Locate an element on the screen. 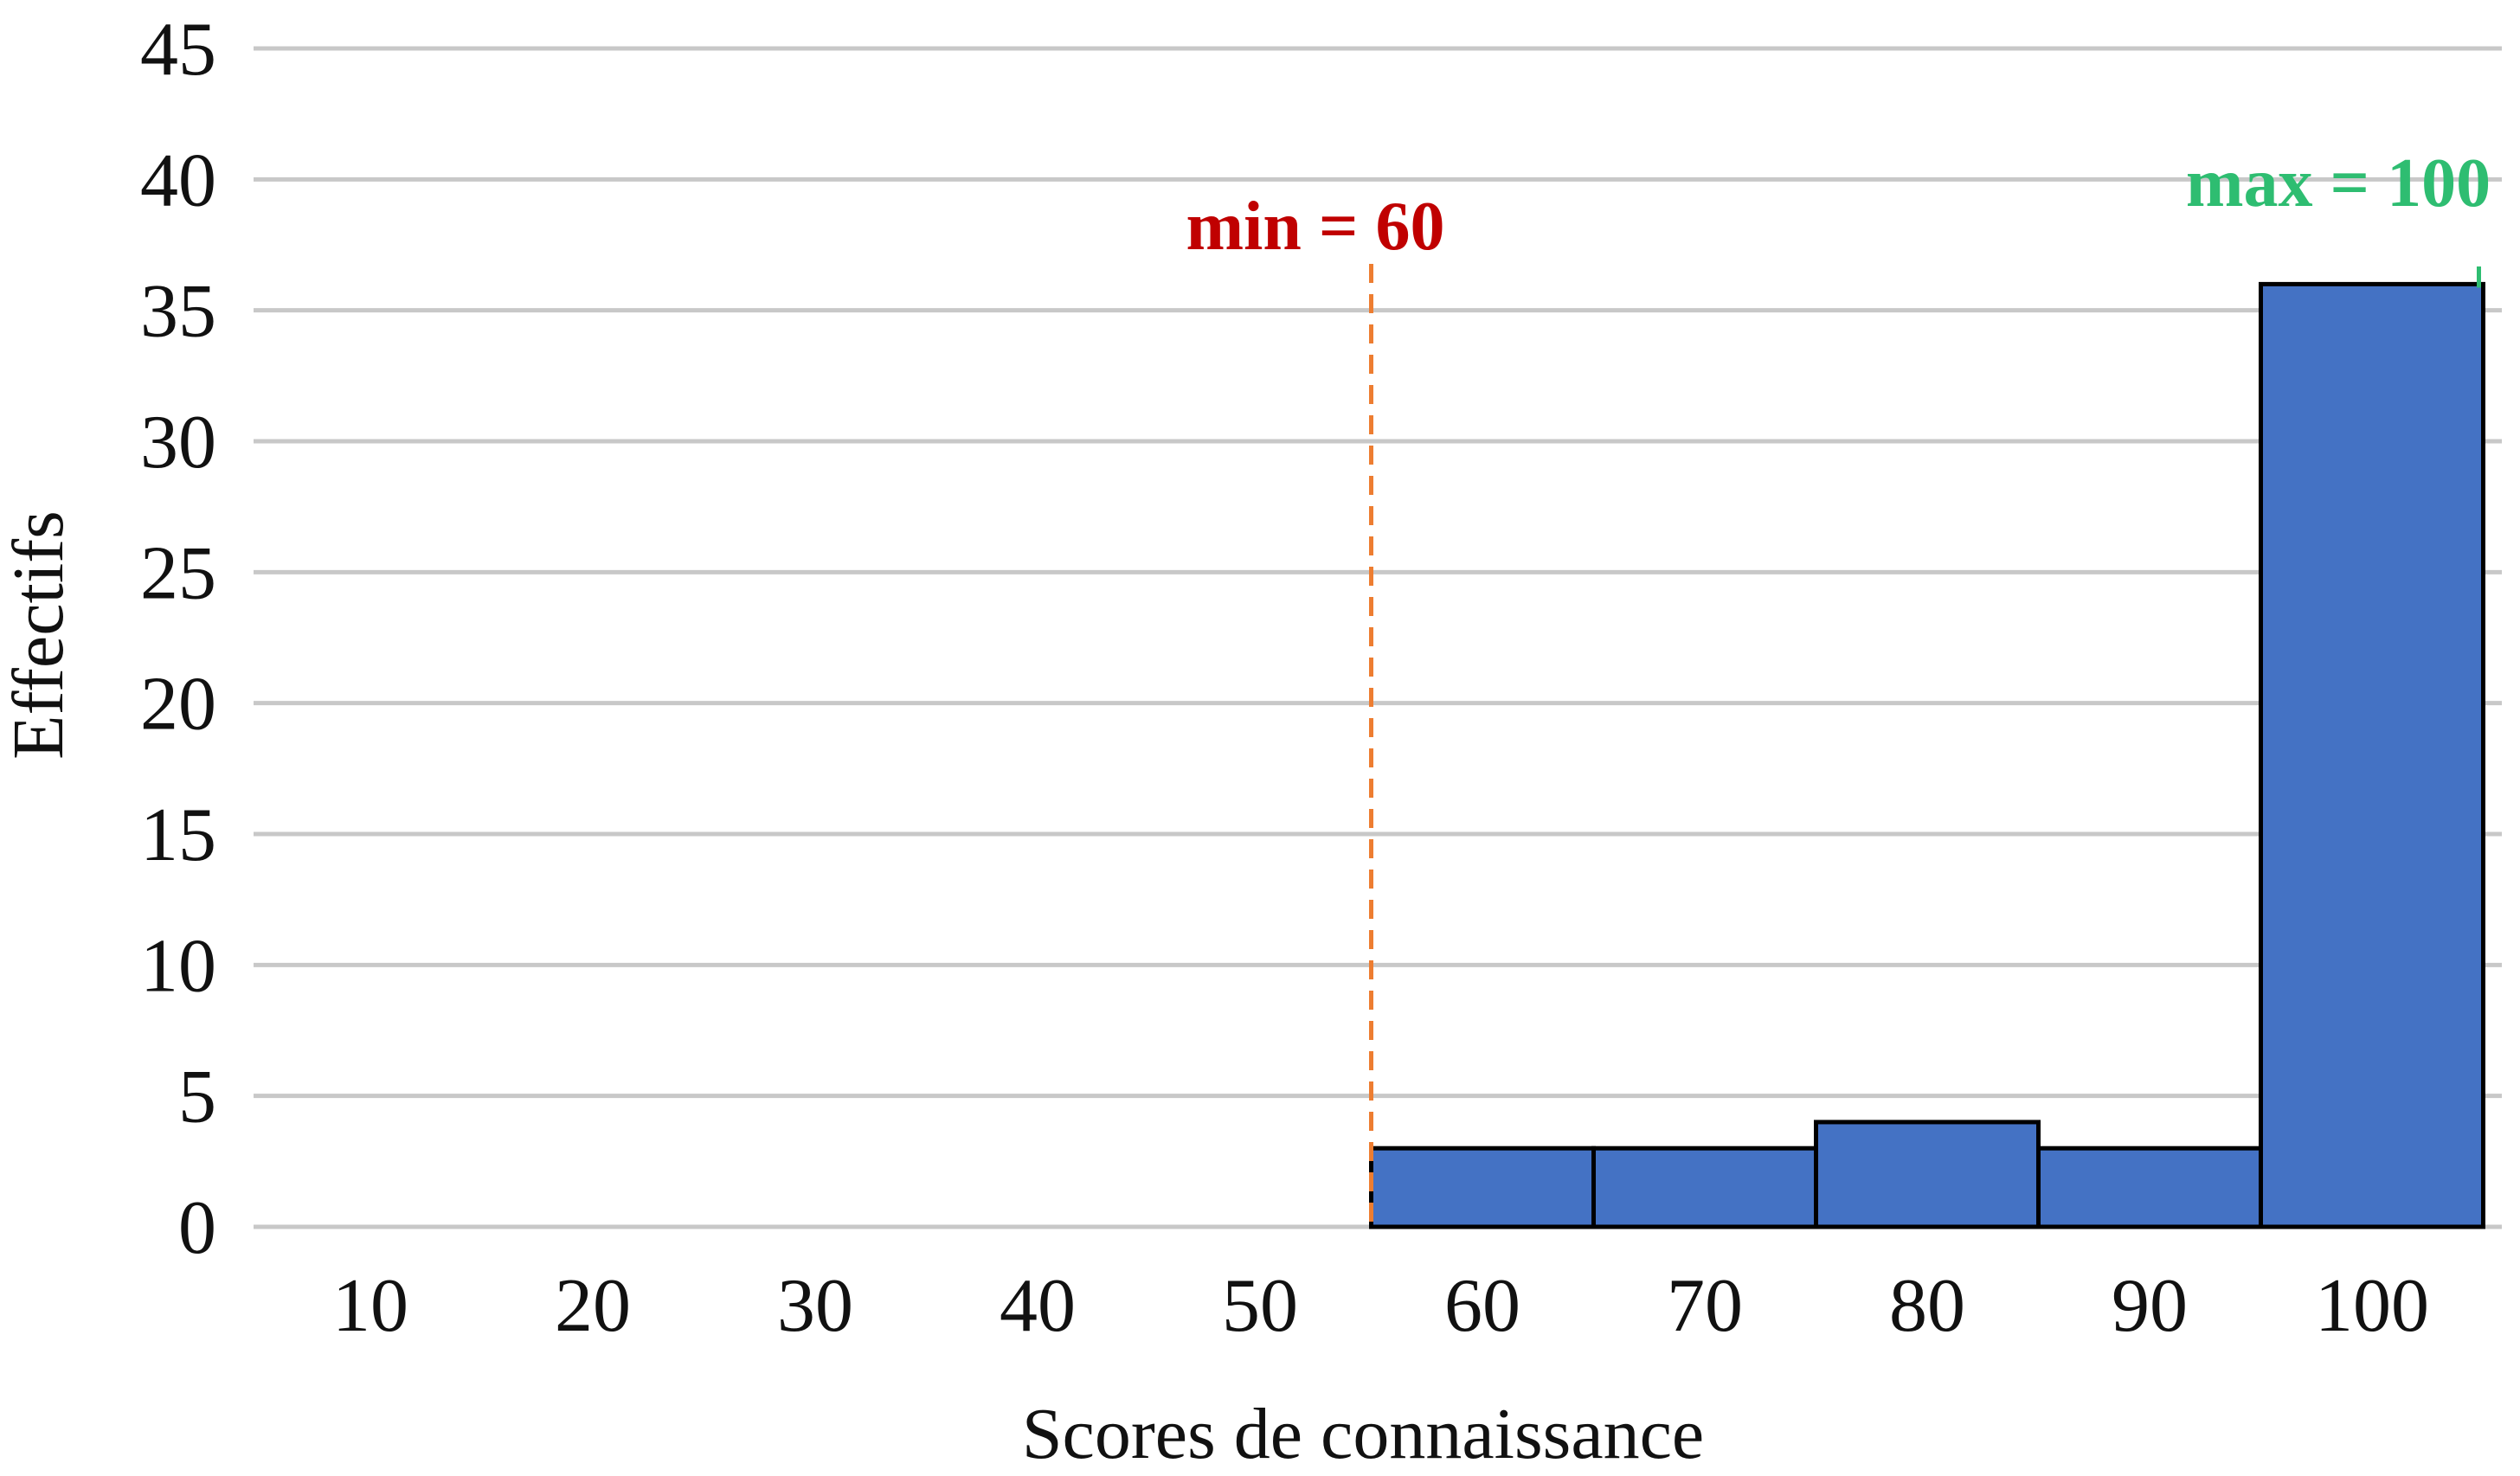 The width and height of the screenshot is (2520, 1476). x-tick-labels: 10 20 30 40 50 60 70 80 90 100 is located at coordinates (1380, 1306).